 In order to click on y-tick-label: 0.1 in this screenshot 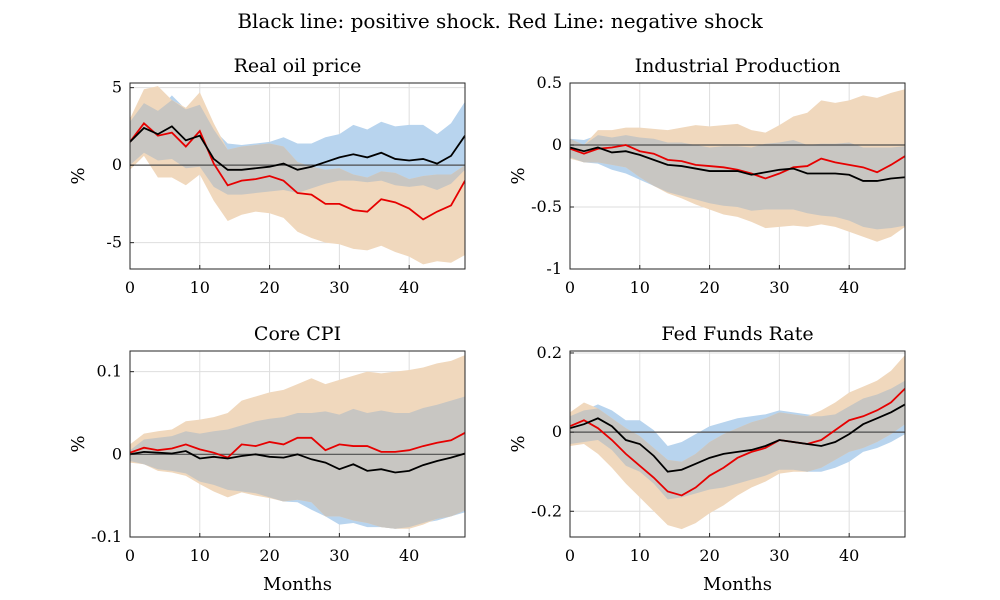, I will do `click(109, 371)`.